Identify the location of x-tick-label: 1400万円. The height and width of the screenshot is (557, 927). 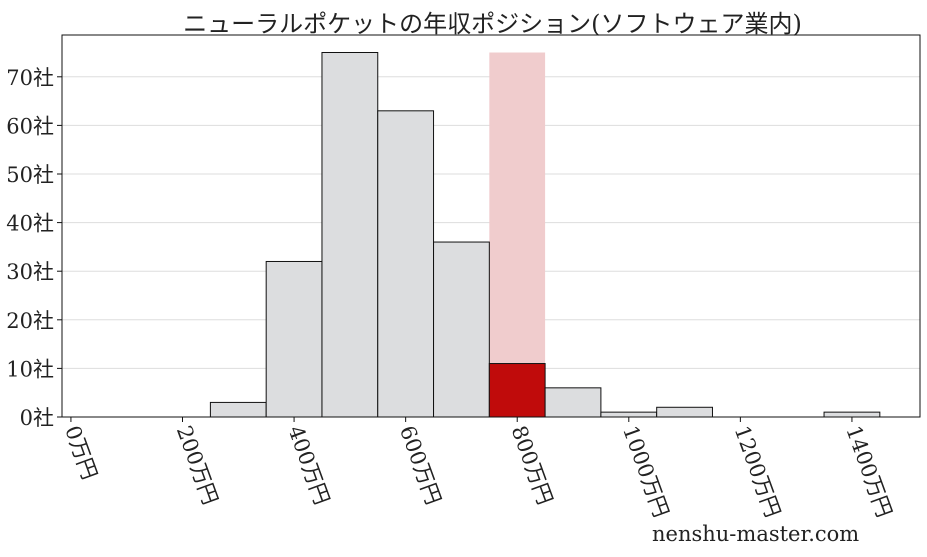
(868, 472).